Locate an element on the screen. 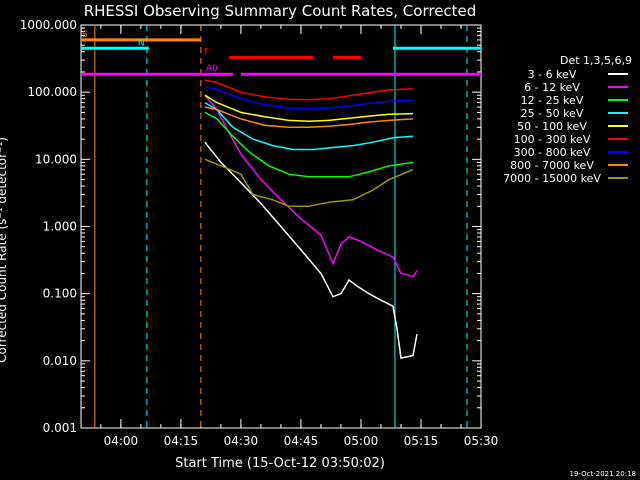 The image size is (640, 480). x-tick-label: 04:15 is located at coordinates (181, 441).